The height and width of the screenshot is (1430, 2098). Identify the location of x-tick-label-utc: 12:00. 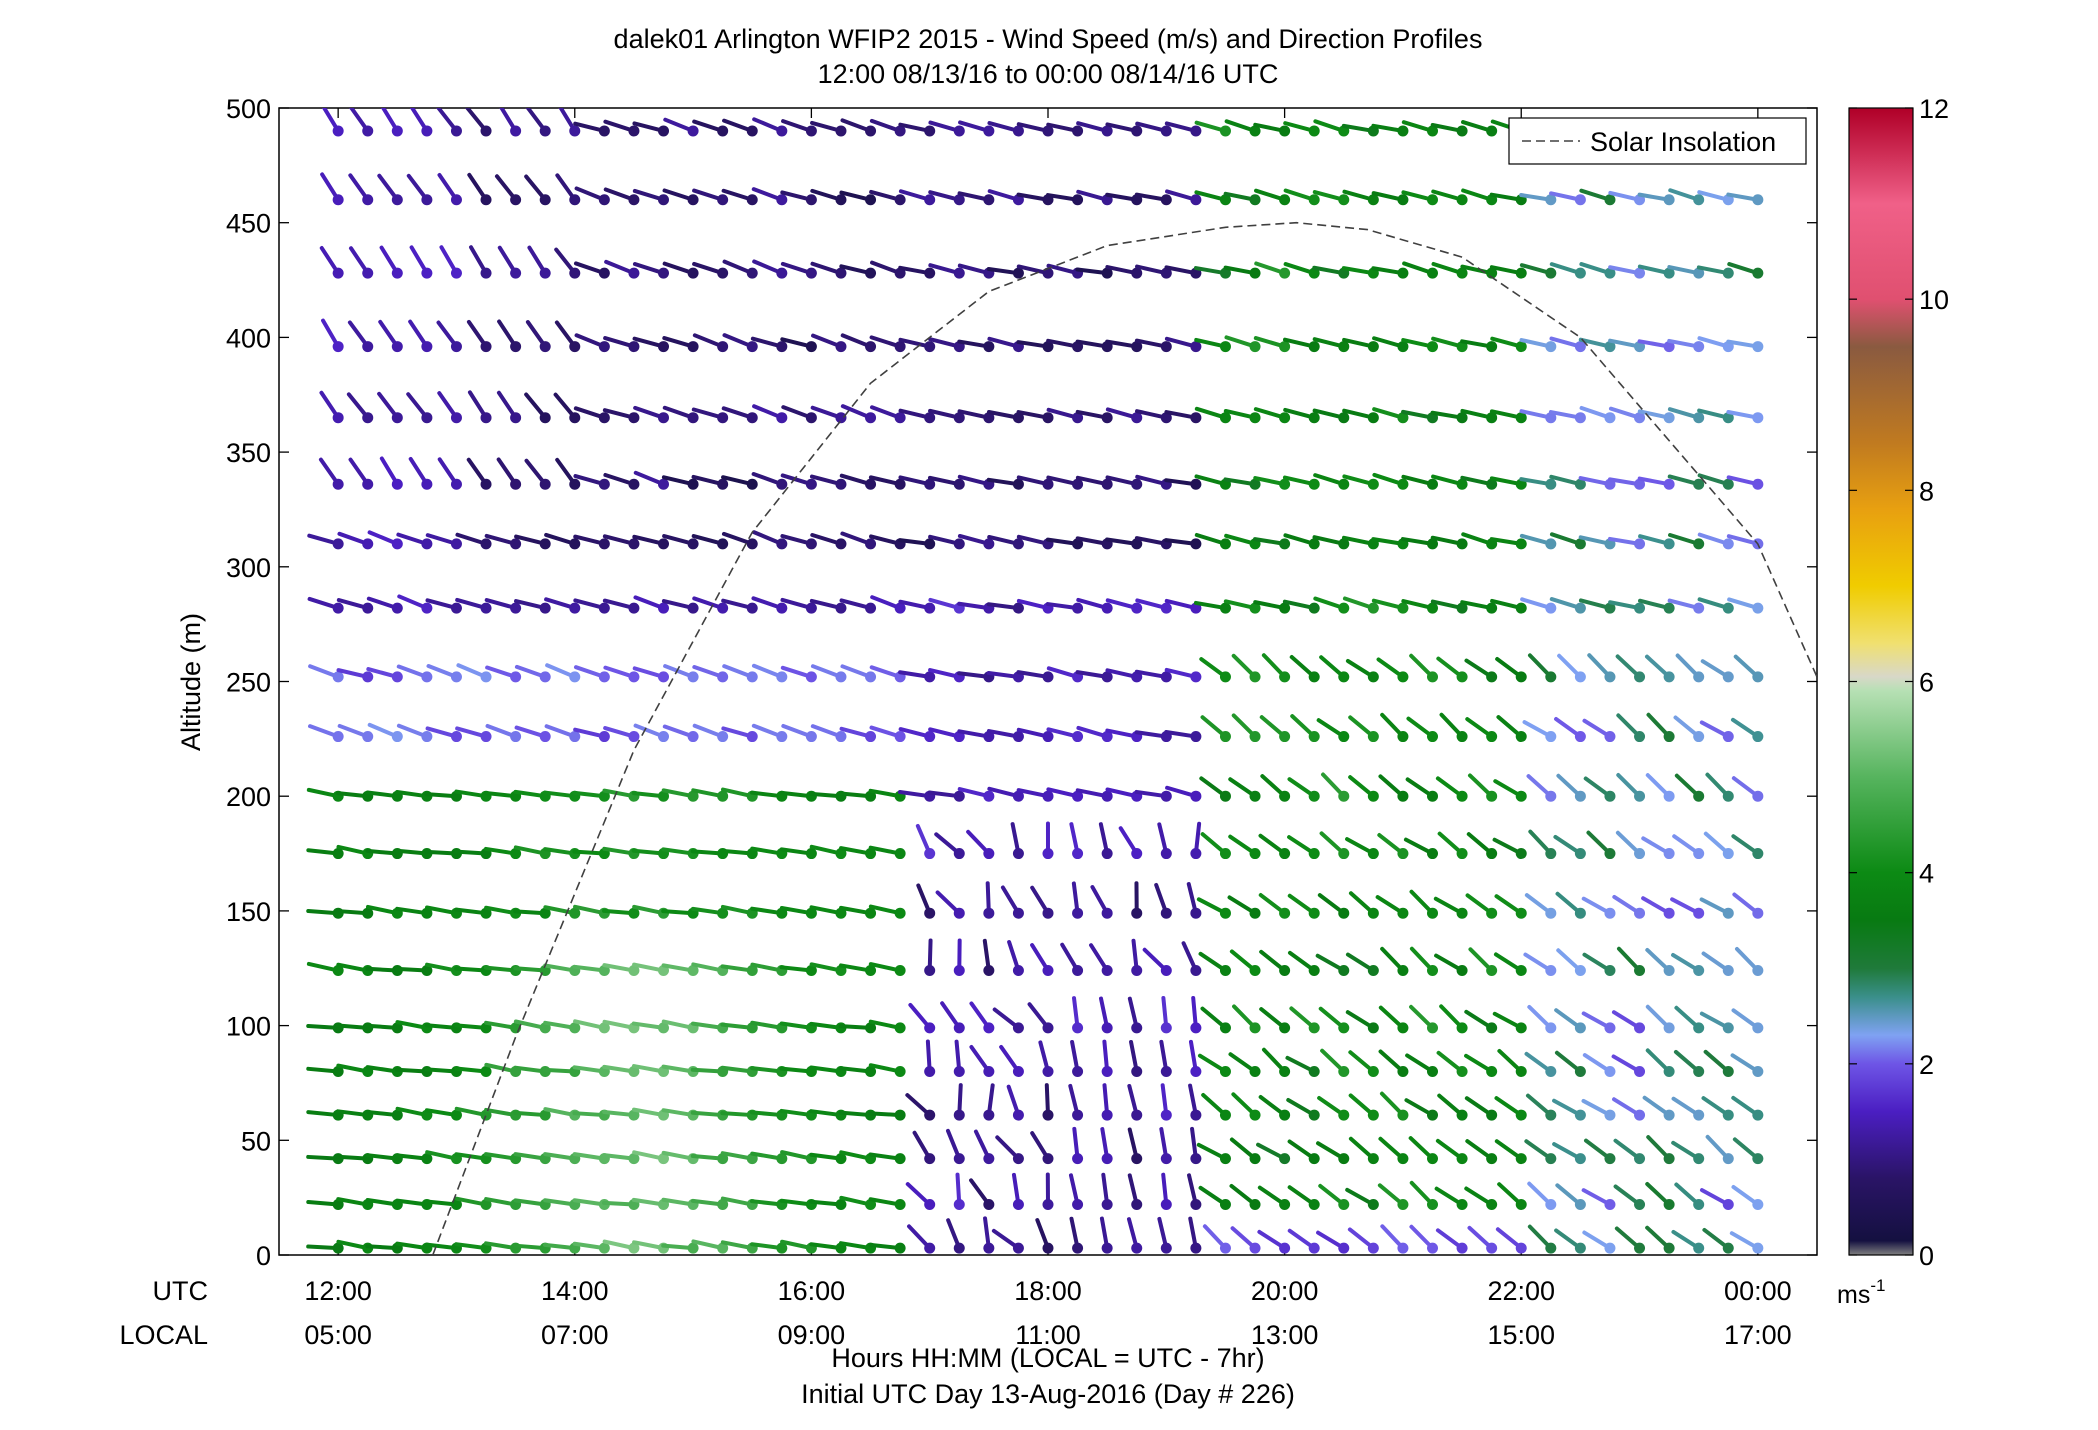
(338, 1291).